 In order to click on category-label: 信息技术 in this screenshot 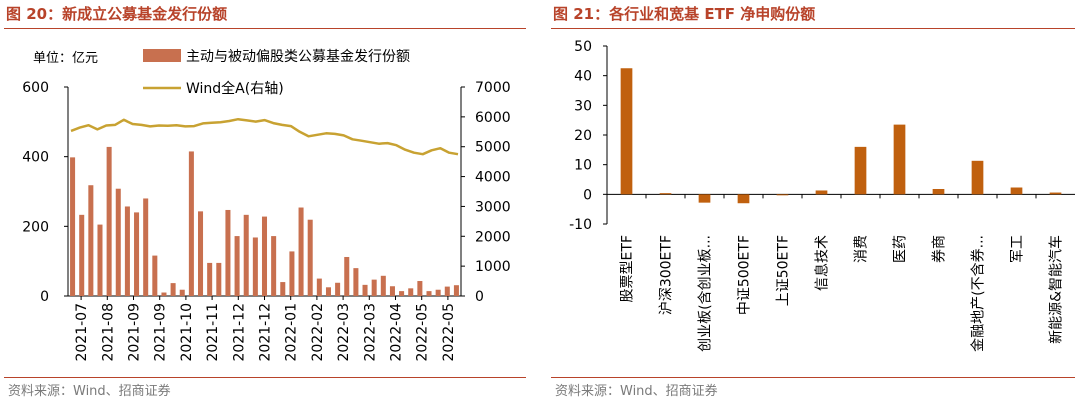, I will do `click(822, 263)`.